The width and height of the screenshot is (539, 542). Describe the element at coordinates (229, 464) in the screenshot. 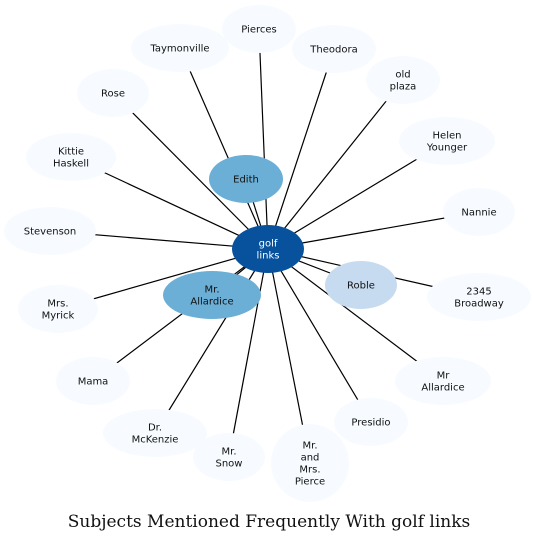

I see `node-mr-snow-label: Snow` at that location.